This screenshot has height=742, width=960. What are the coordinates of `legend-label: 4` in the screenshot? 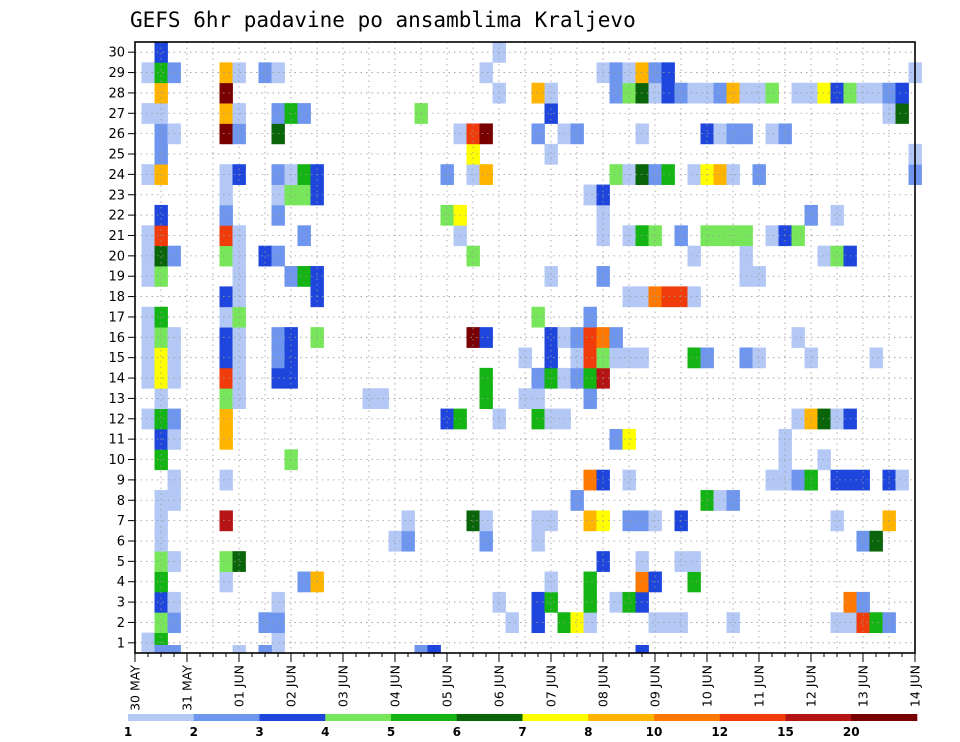 It's located at (325, 732).